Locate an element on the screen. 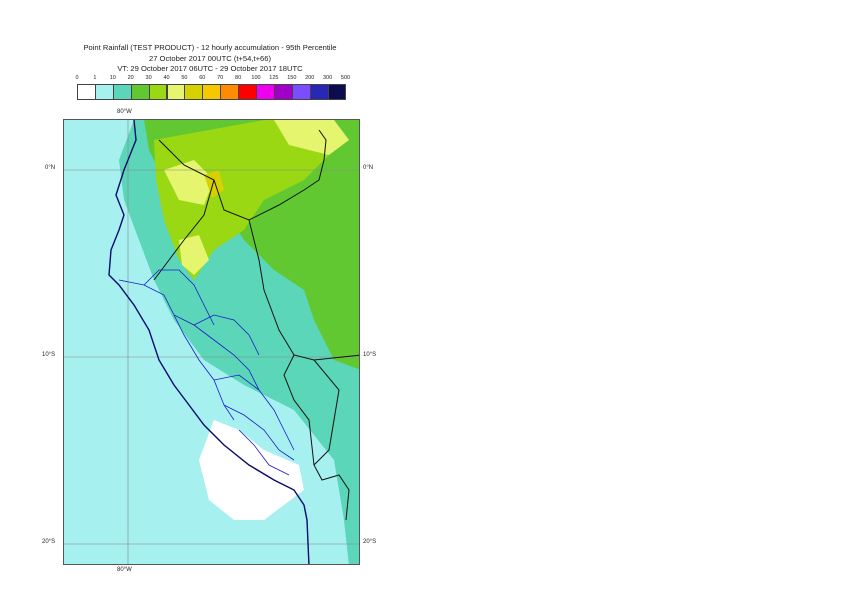 Image resolution: width=842 pixels, height=596 pixels. bottom-longitude-label: 80°W is located at coordinates (124, 570).